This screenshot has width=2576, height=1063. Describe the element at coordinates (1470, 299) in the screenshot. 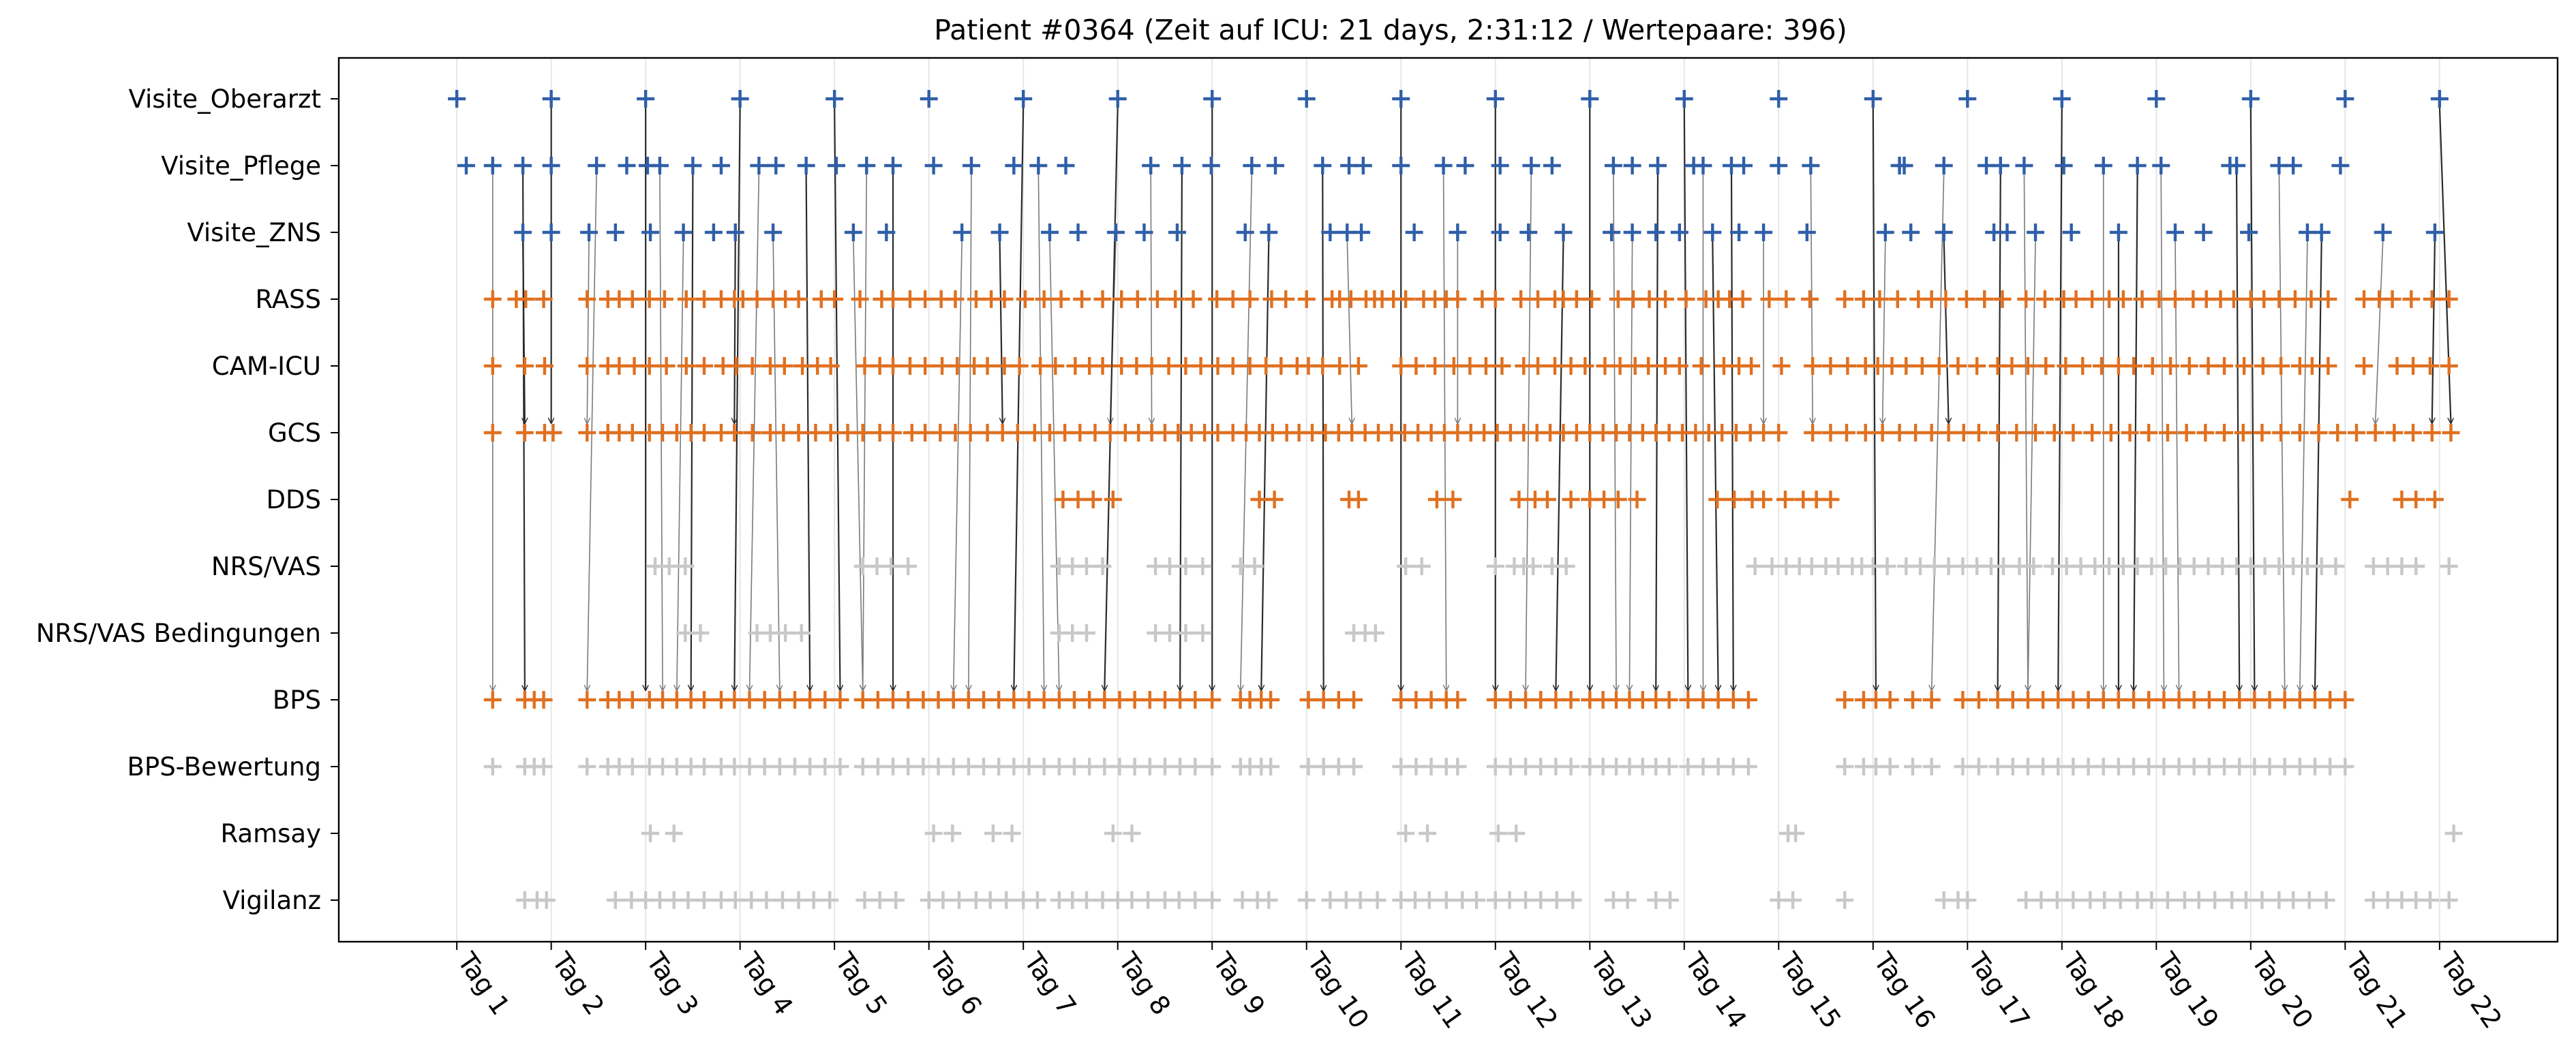

I see `series-rass` at that location.